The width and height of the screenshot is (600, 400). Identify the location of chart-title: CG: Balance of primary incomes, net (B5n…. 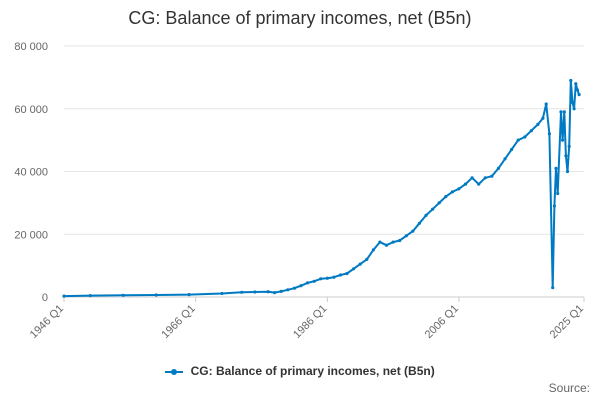
(300, 18).